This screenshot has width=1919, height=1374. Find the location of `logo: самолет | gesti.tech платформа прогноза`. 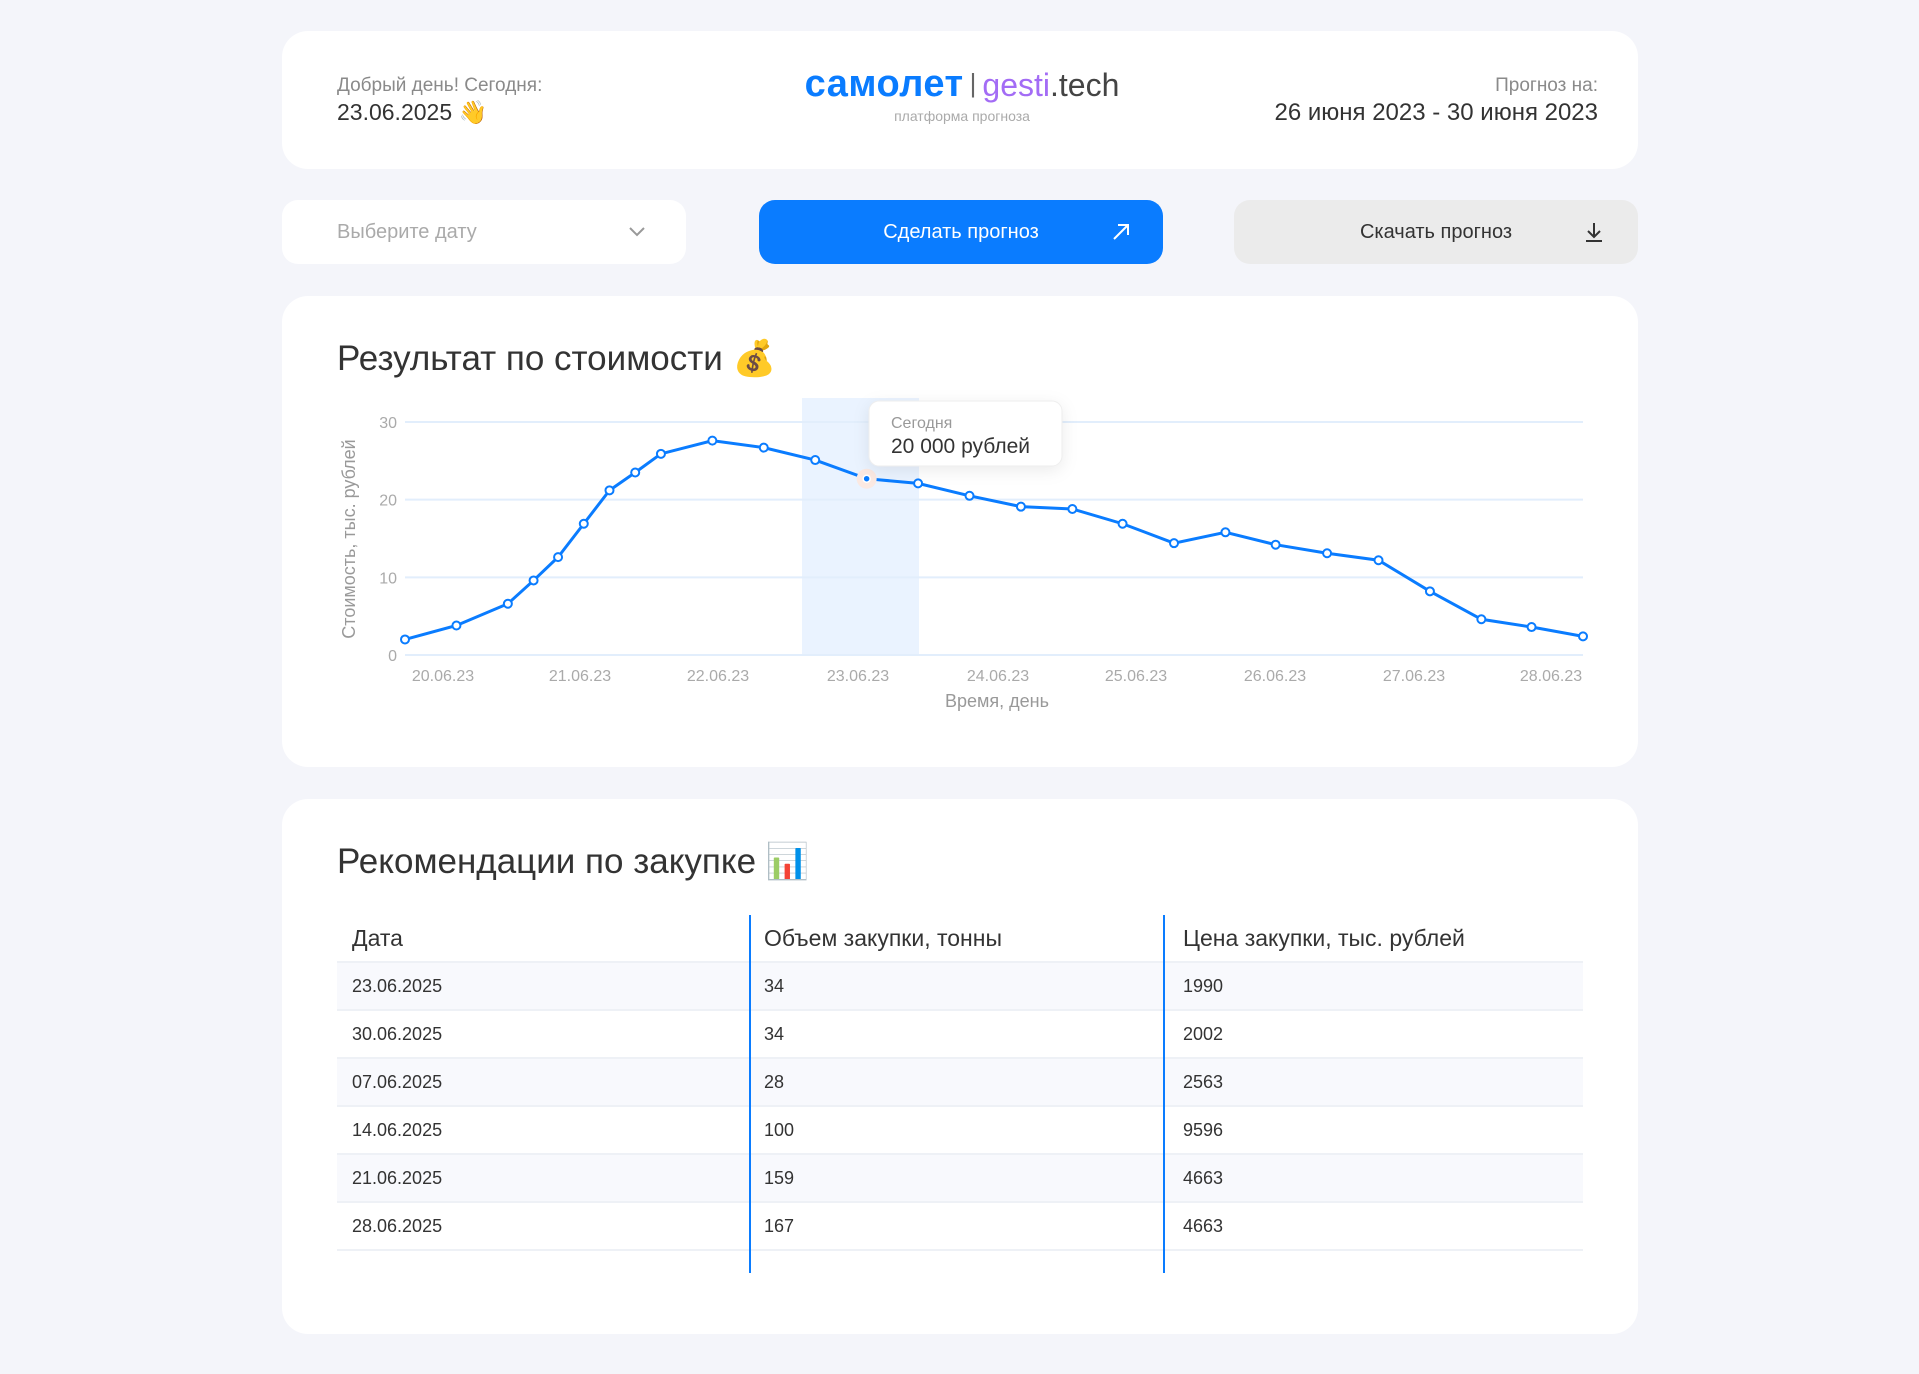

logo: самолет | gesti.tech платформа прогноза is located at coordinates (962, 93).